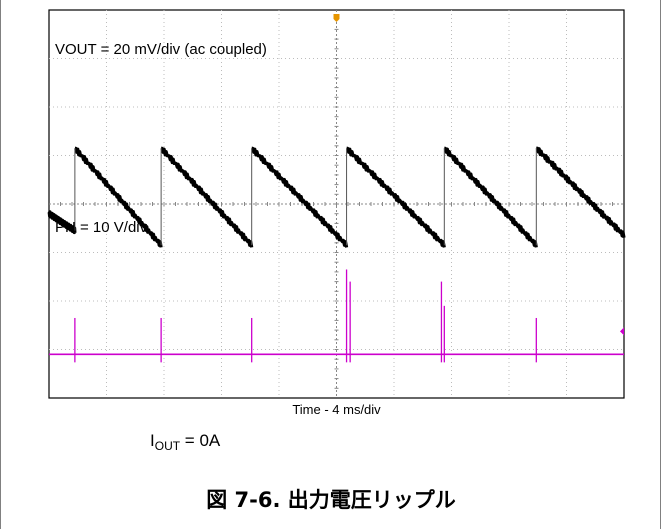 The image size is (662, 529). Describe the element at coordinates (101, 227) in the screenshot. I see `ch2-scale-label: PH = 10 V/div` at that location.